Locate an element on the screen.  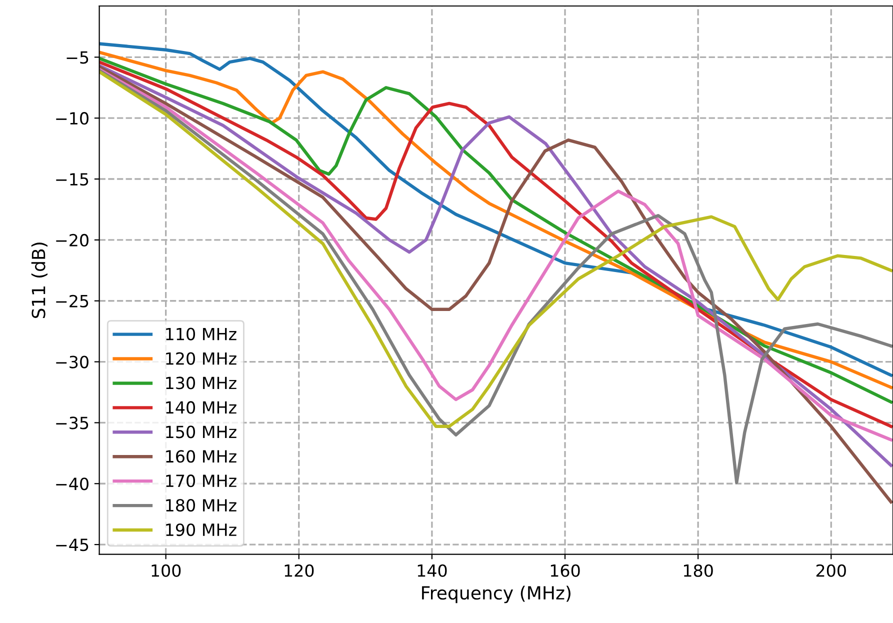
x-tick-label: 200 is located at coordinates (831, 570).